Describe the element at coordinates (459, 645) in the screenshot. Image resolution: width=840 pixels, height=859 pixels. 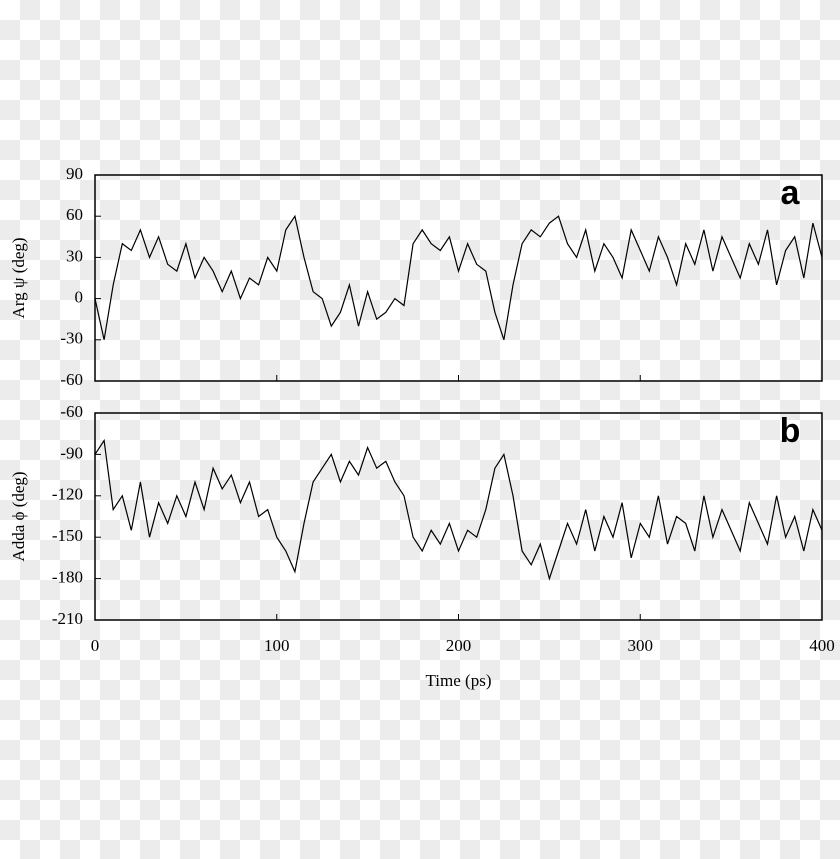
I see `x-tick-label: 200` at that location.